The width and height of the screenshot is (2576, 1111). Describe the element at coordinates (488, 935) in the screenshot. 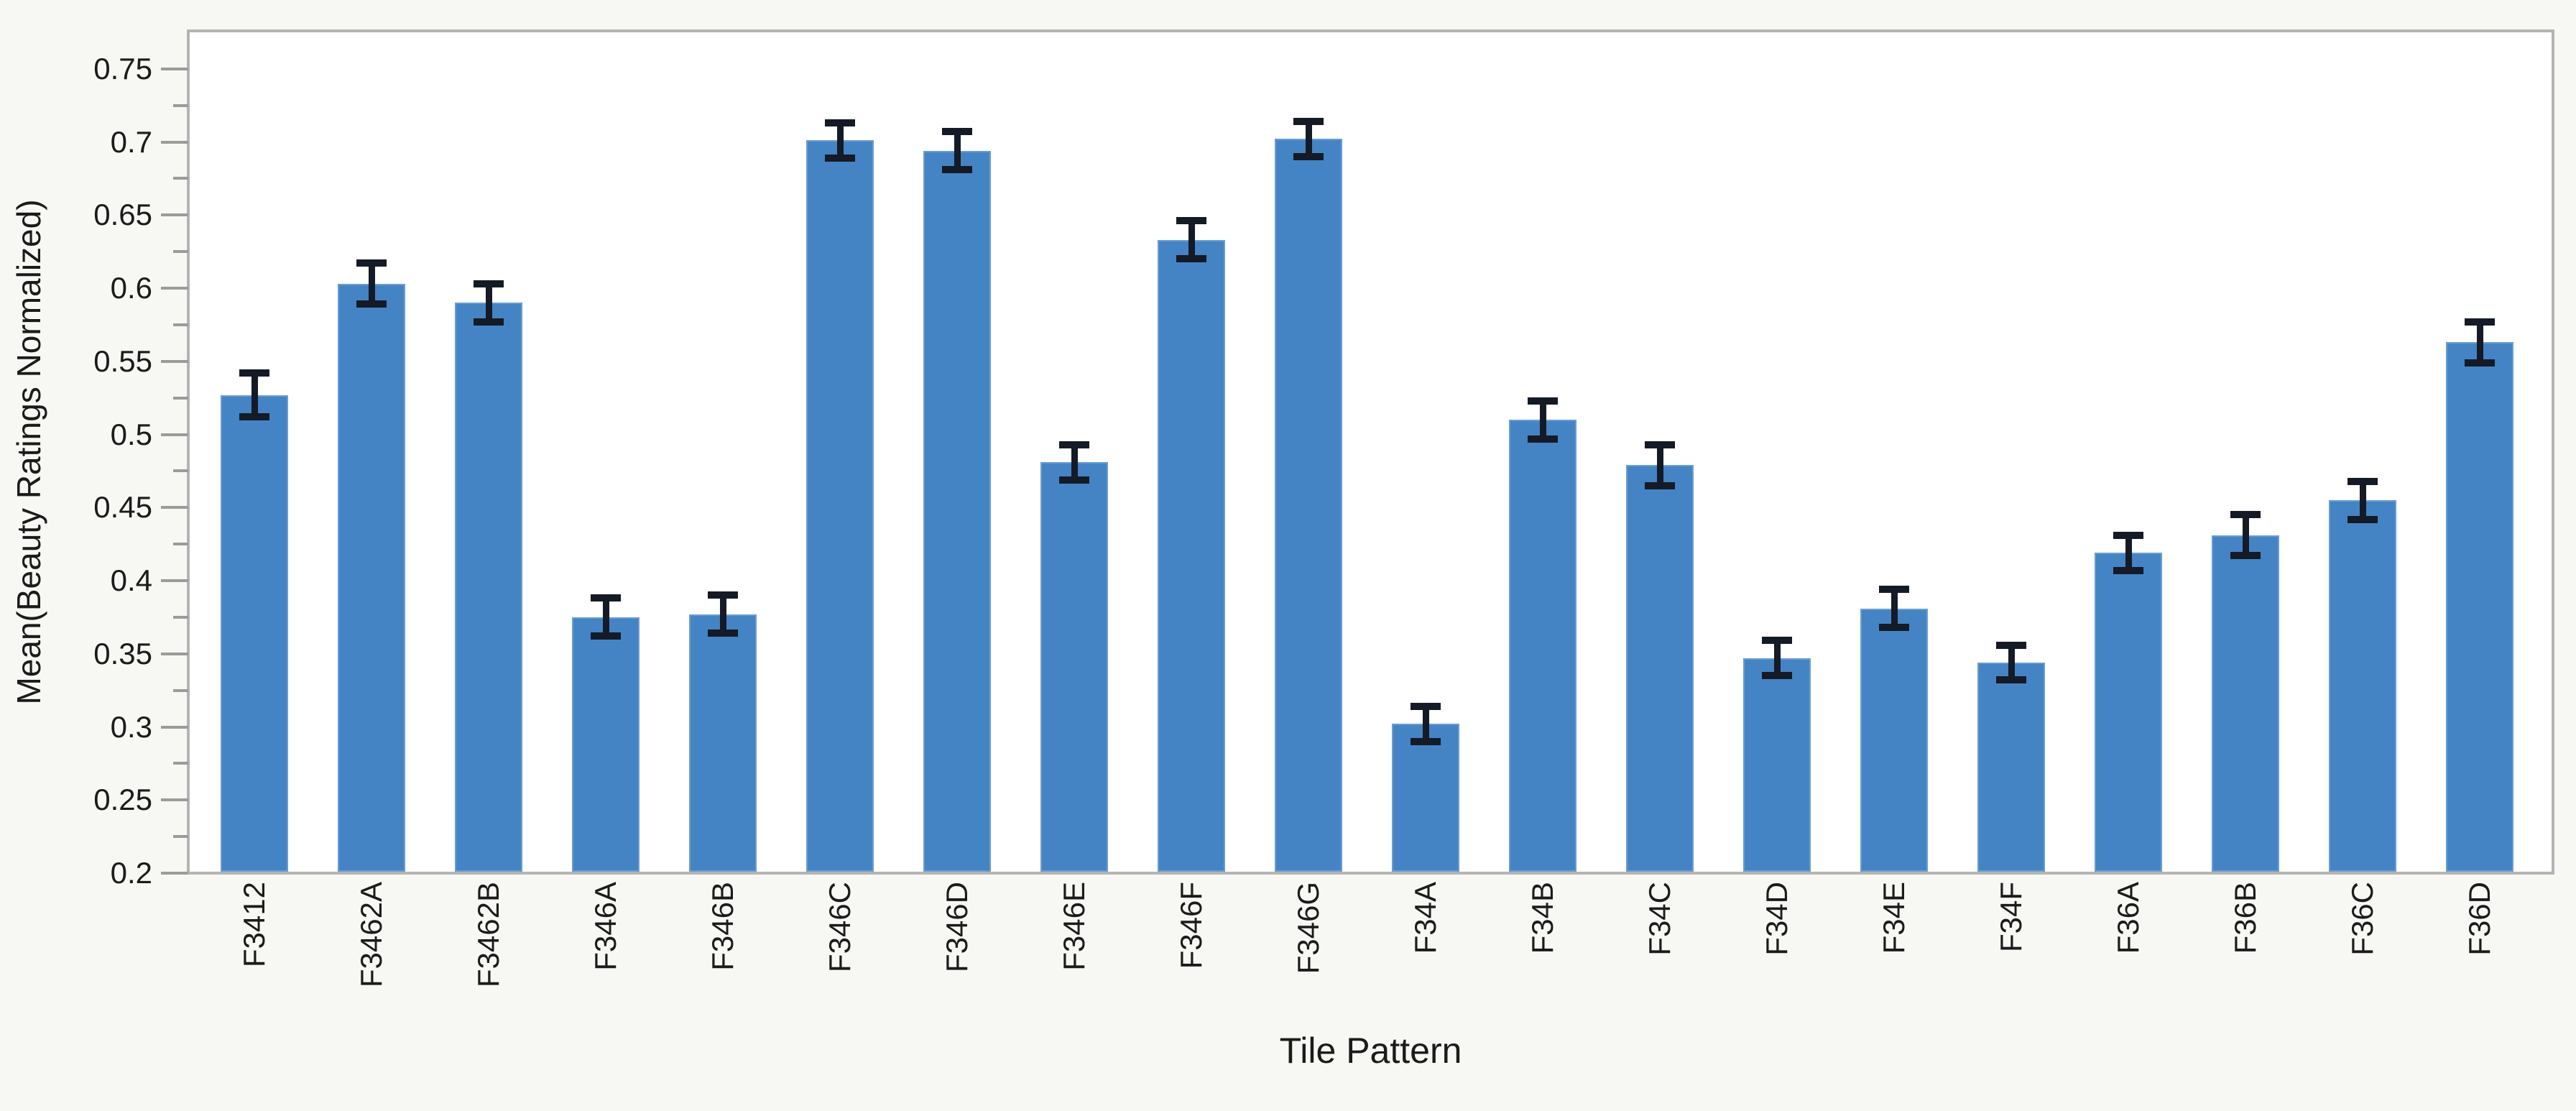

I see `x-tick-label-F3462B: F3462B` at that location.